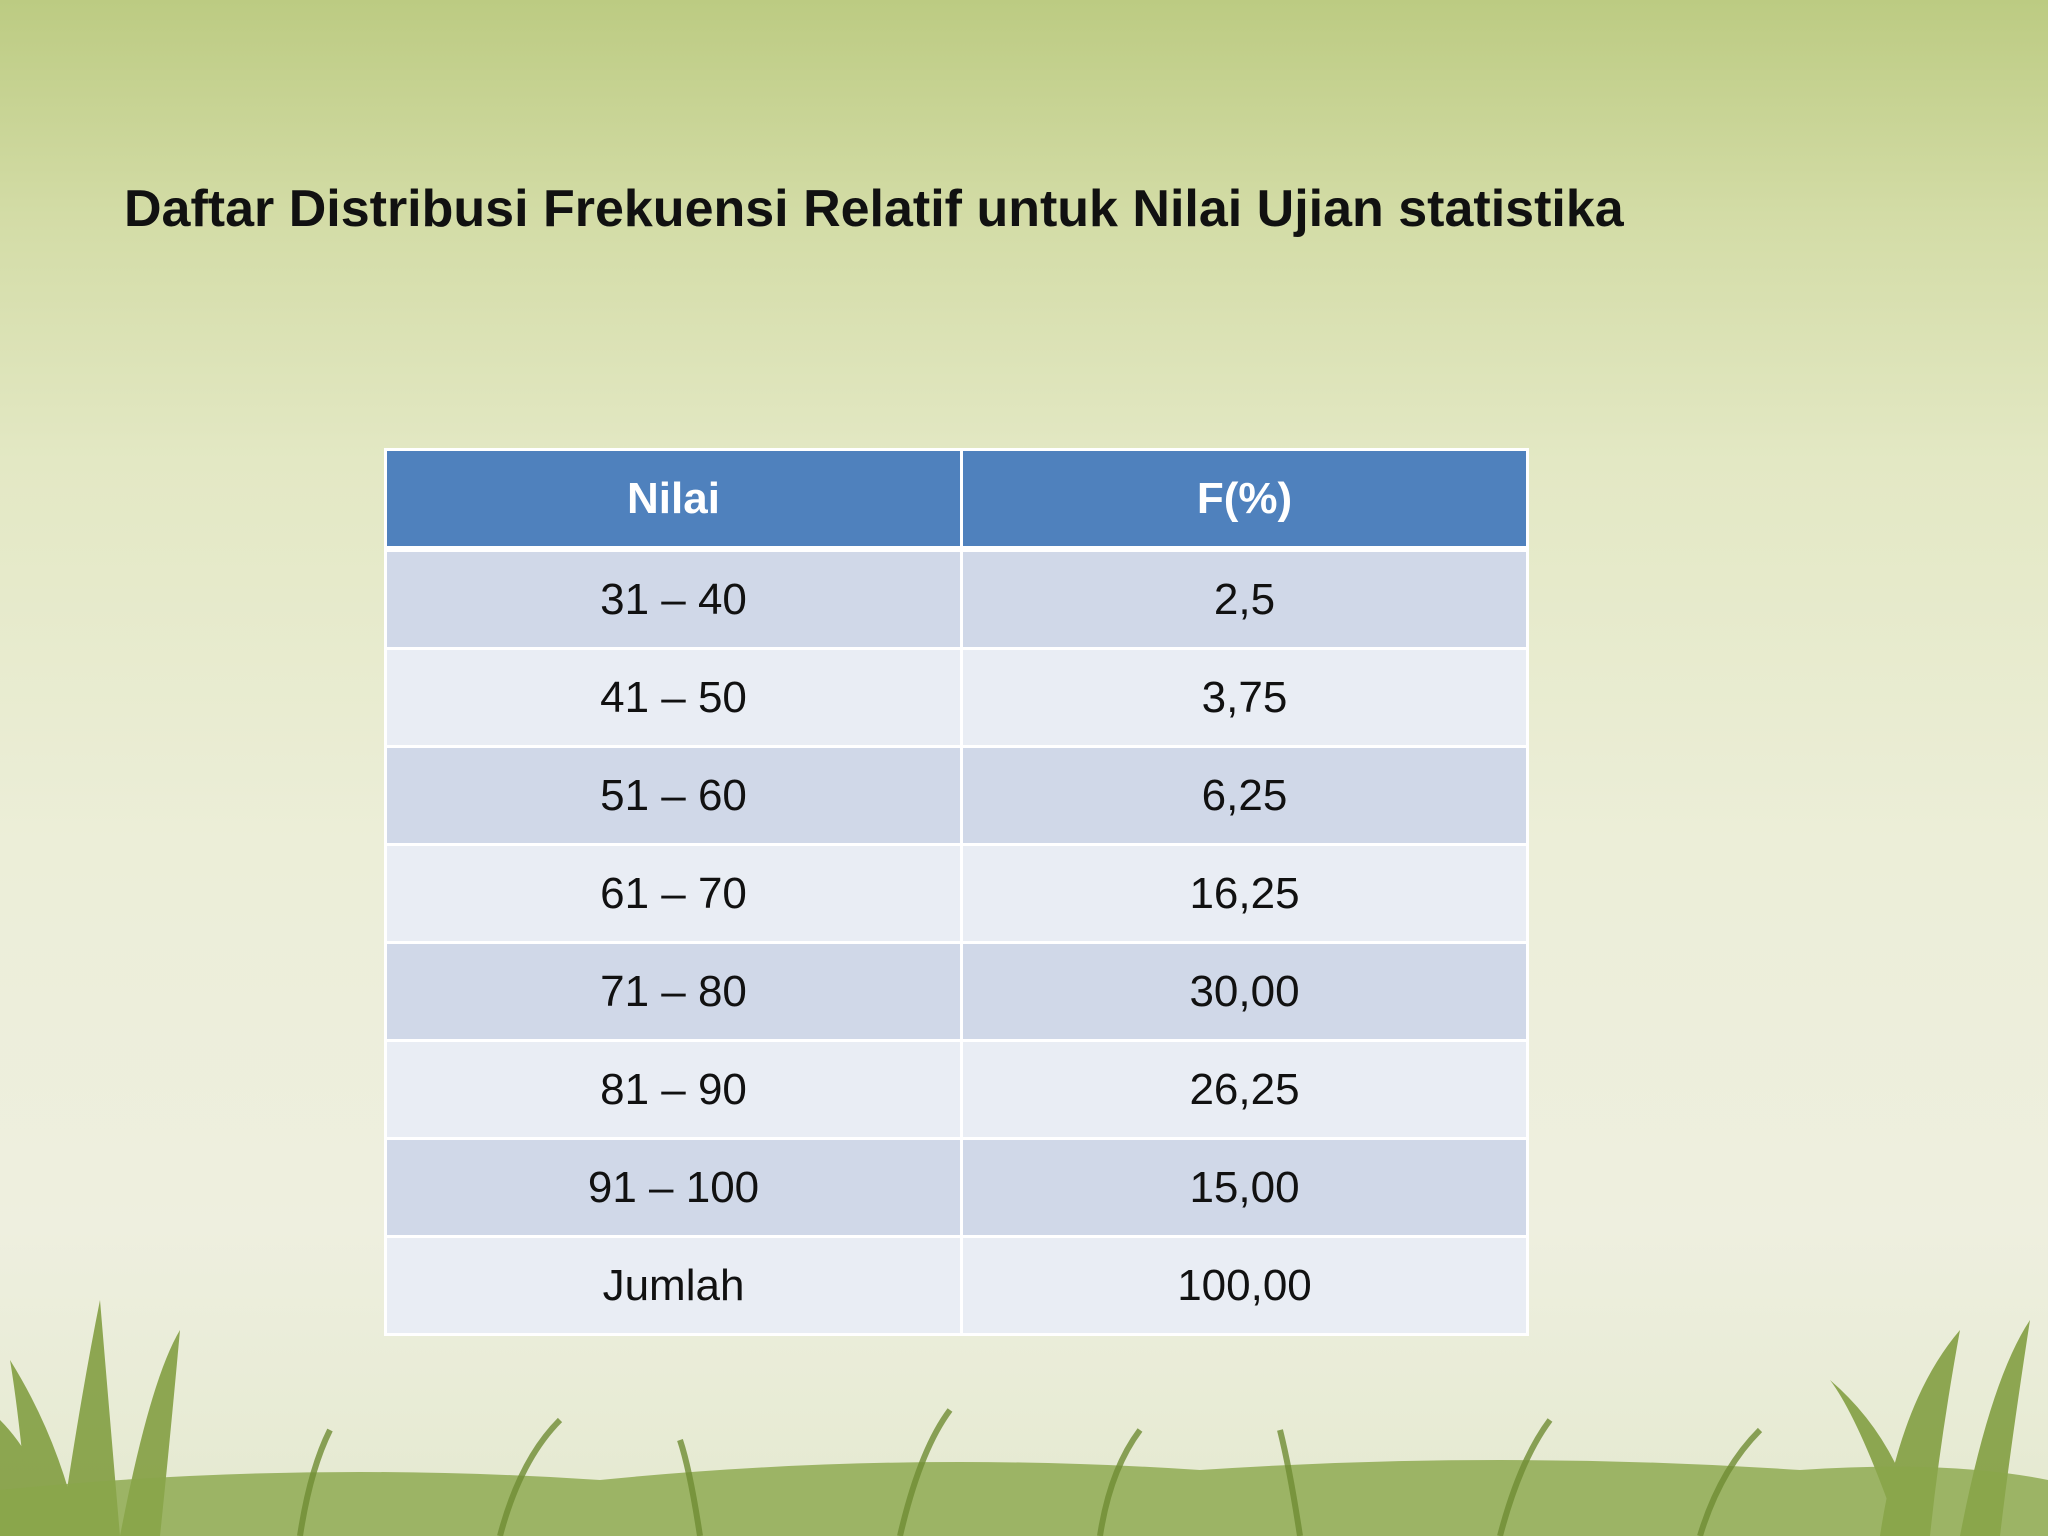 The height and width of the screenshot is (1536, 2048). Describe the element at coordinates (673, 795) in the screenshot. I see `table-cell: 51 – 60` at that location.